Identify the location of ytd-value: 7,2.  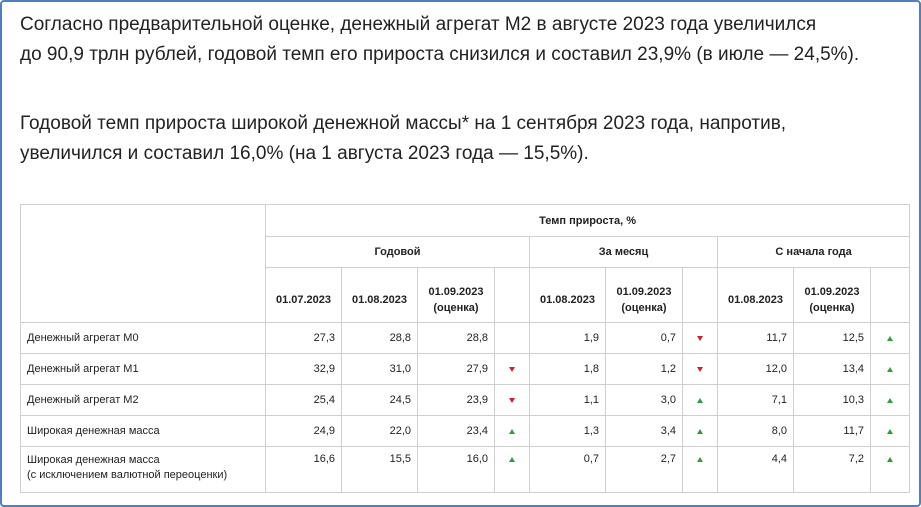
(832, 469).